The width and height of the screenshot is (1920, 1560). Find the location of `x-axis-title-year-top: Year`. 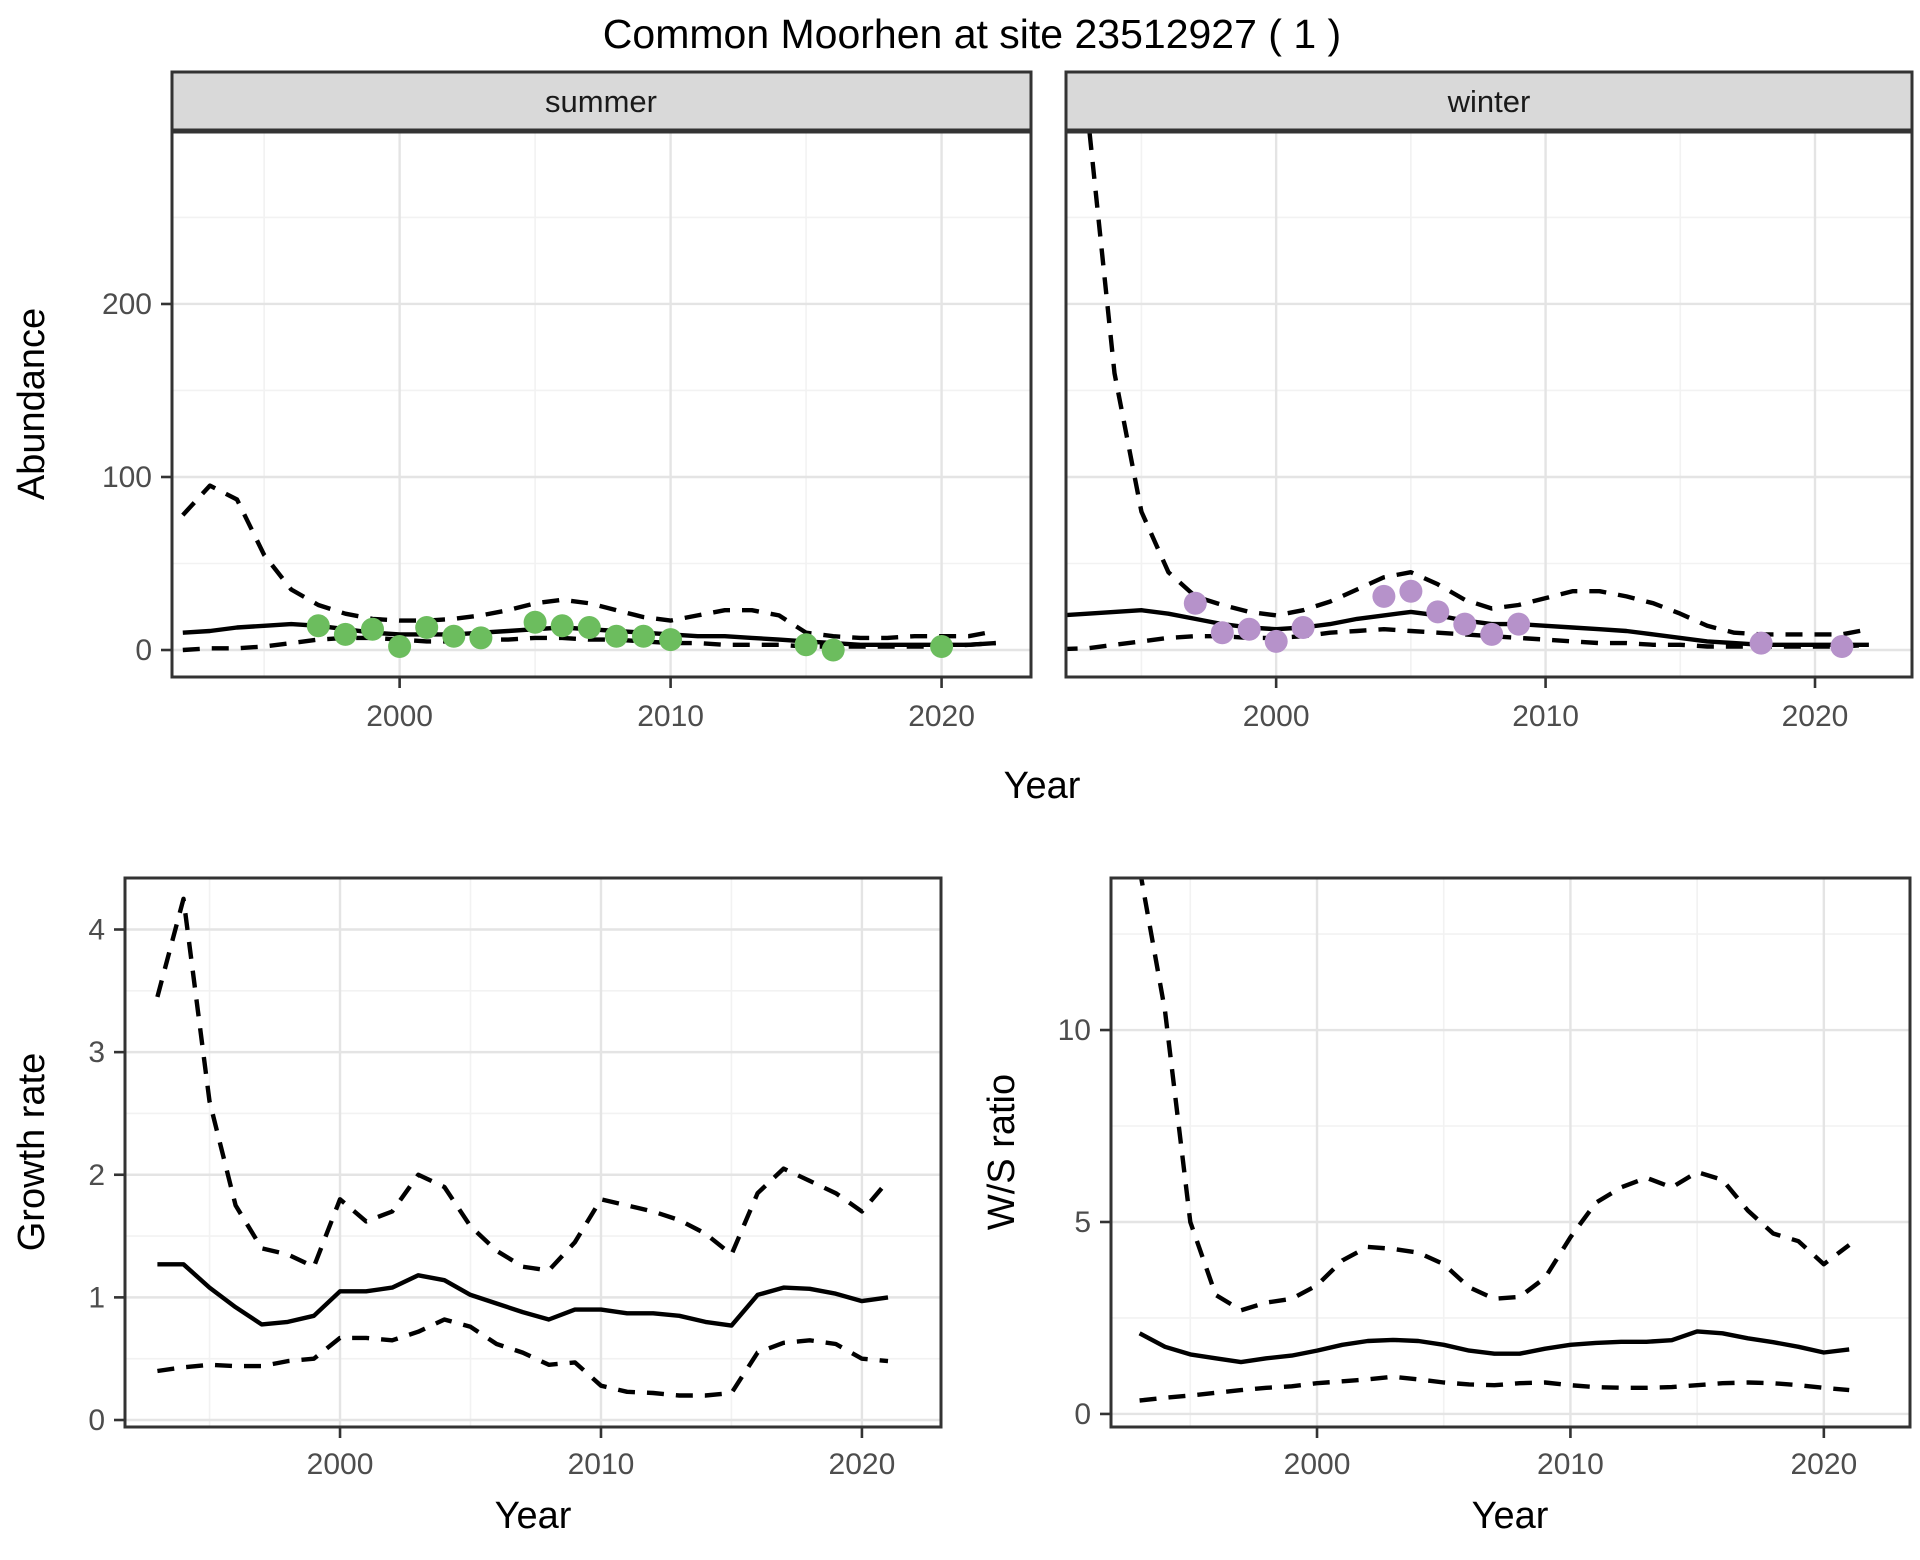

x-axis-title-year-top: Year is located at coordinates (1042, 786).